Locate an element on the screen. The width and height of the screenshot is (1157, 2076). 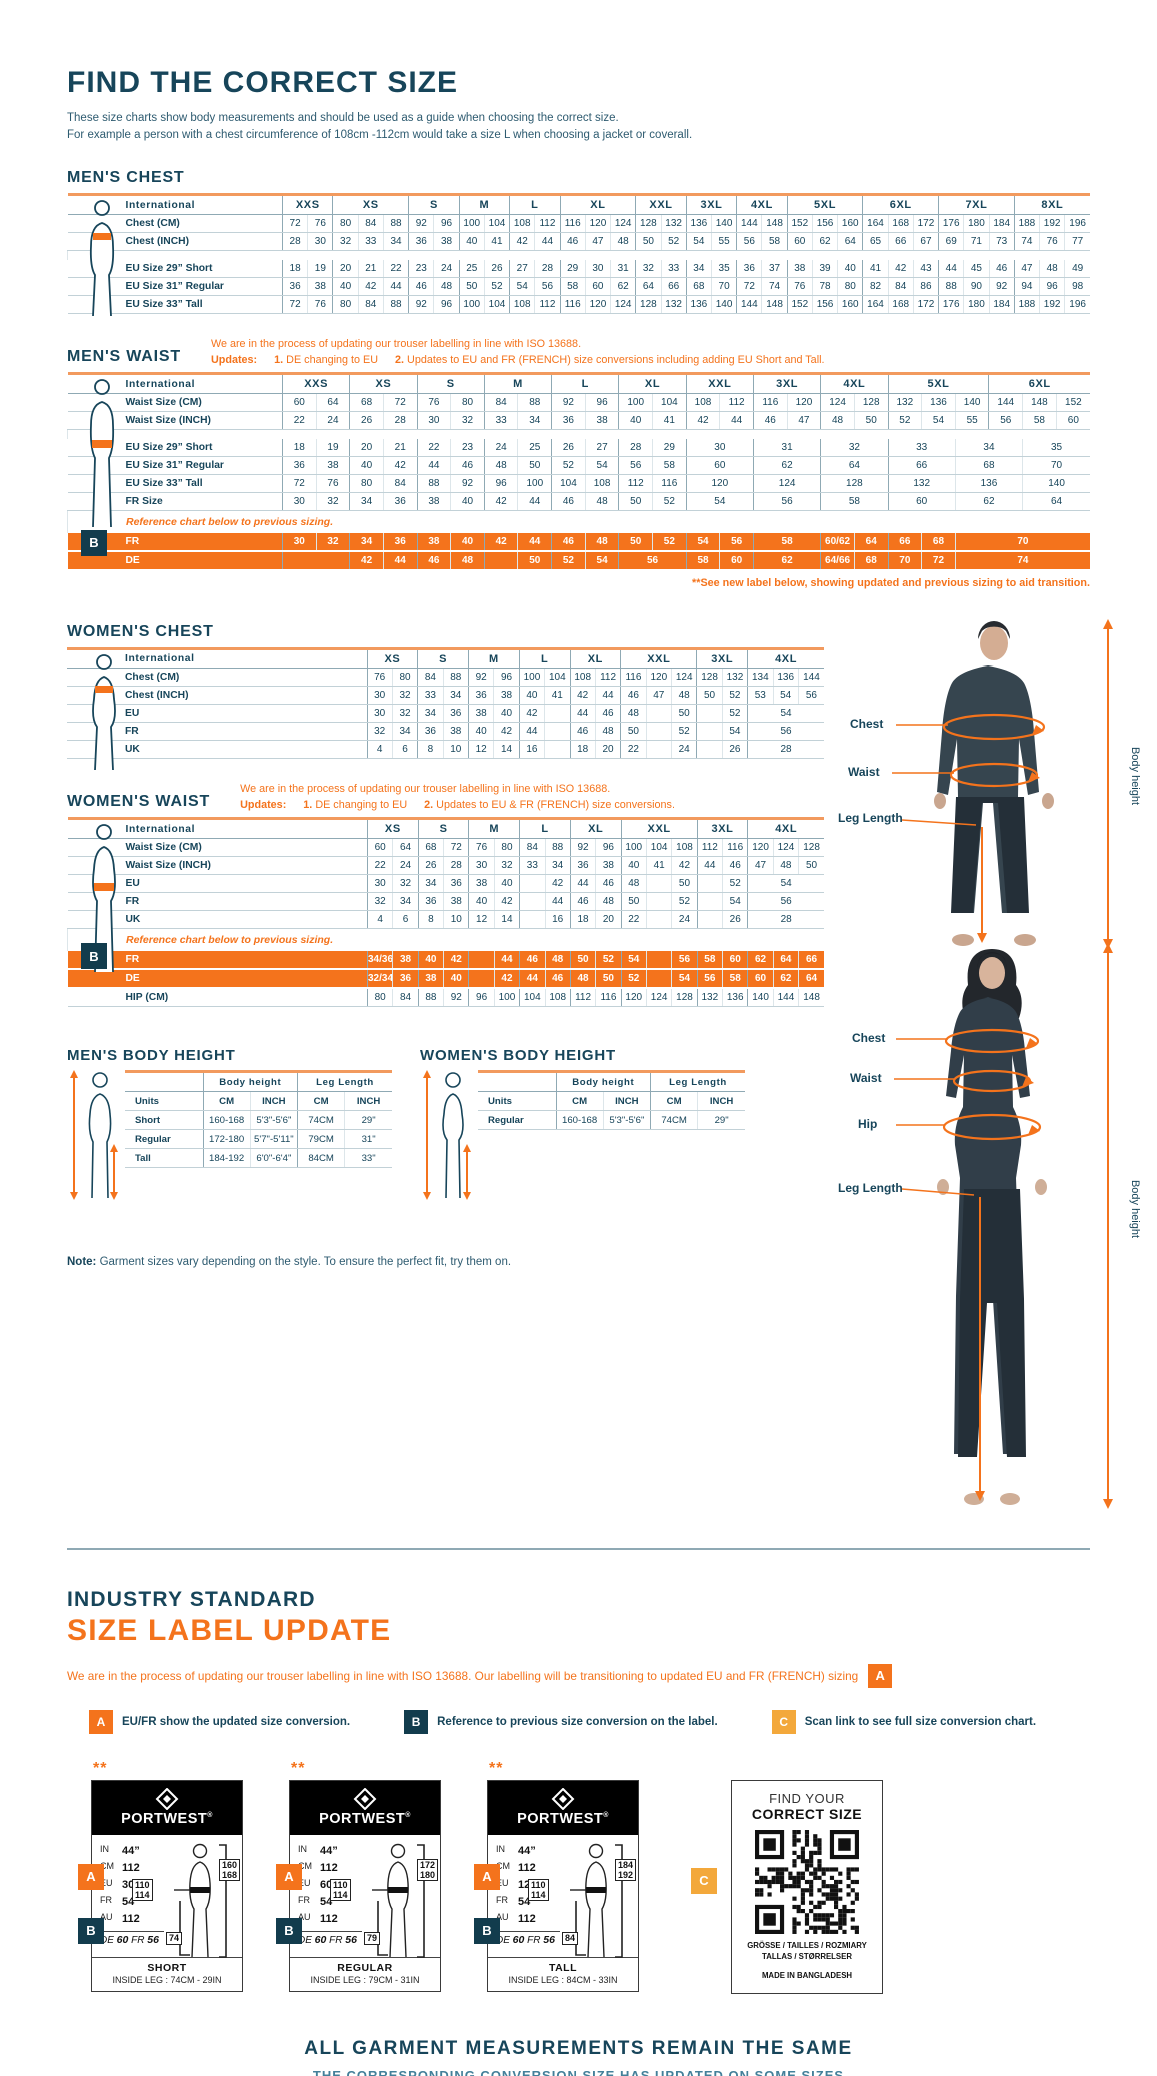
size-cell: 104 is located at coordinates (496, 304).